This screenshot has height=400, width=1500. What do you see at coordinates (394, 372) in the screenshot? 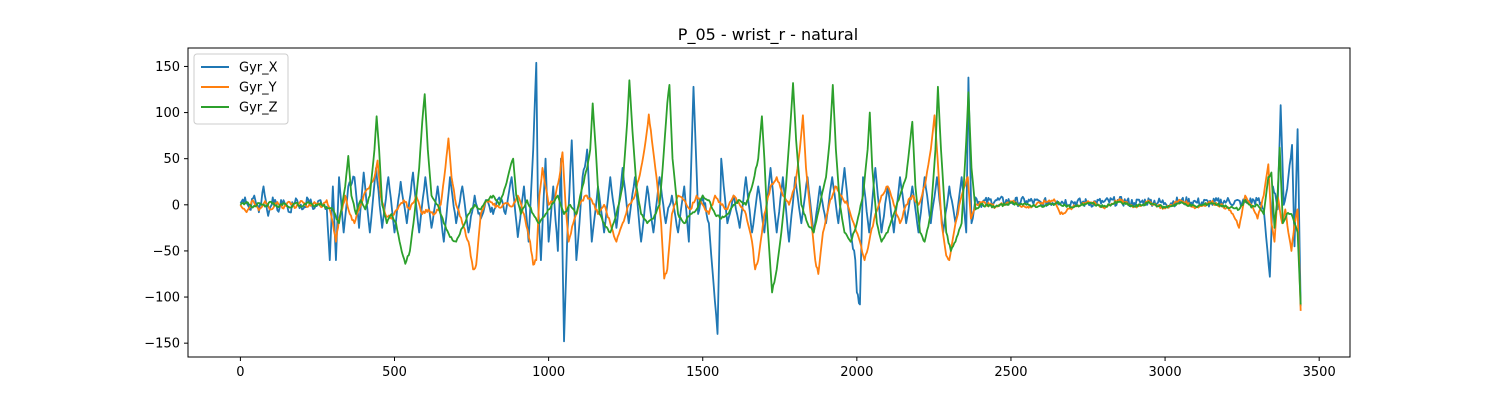
I see `x-tick-label: 500` at bounding box center [394, 372].